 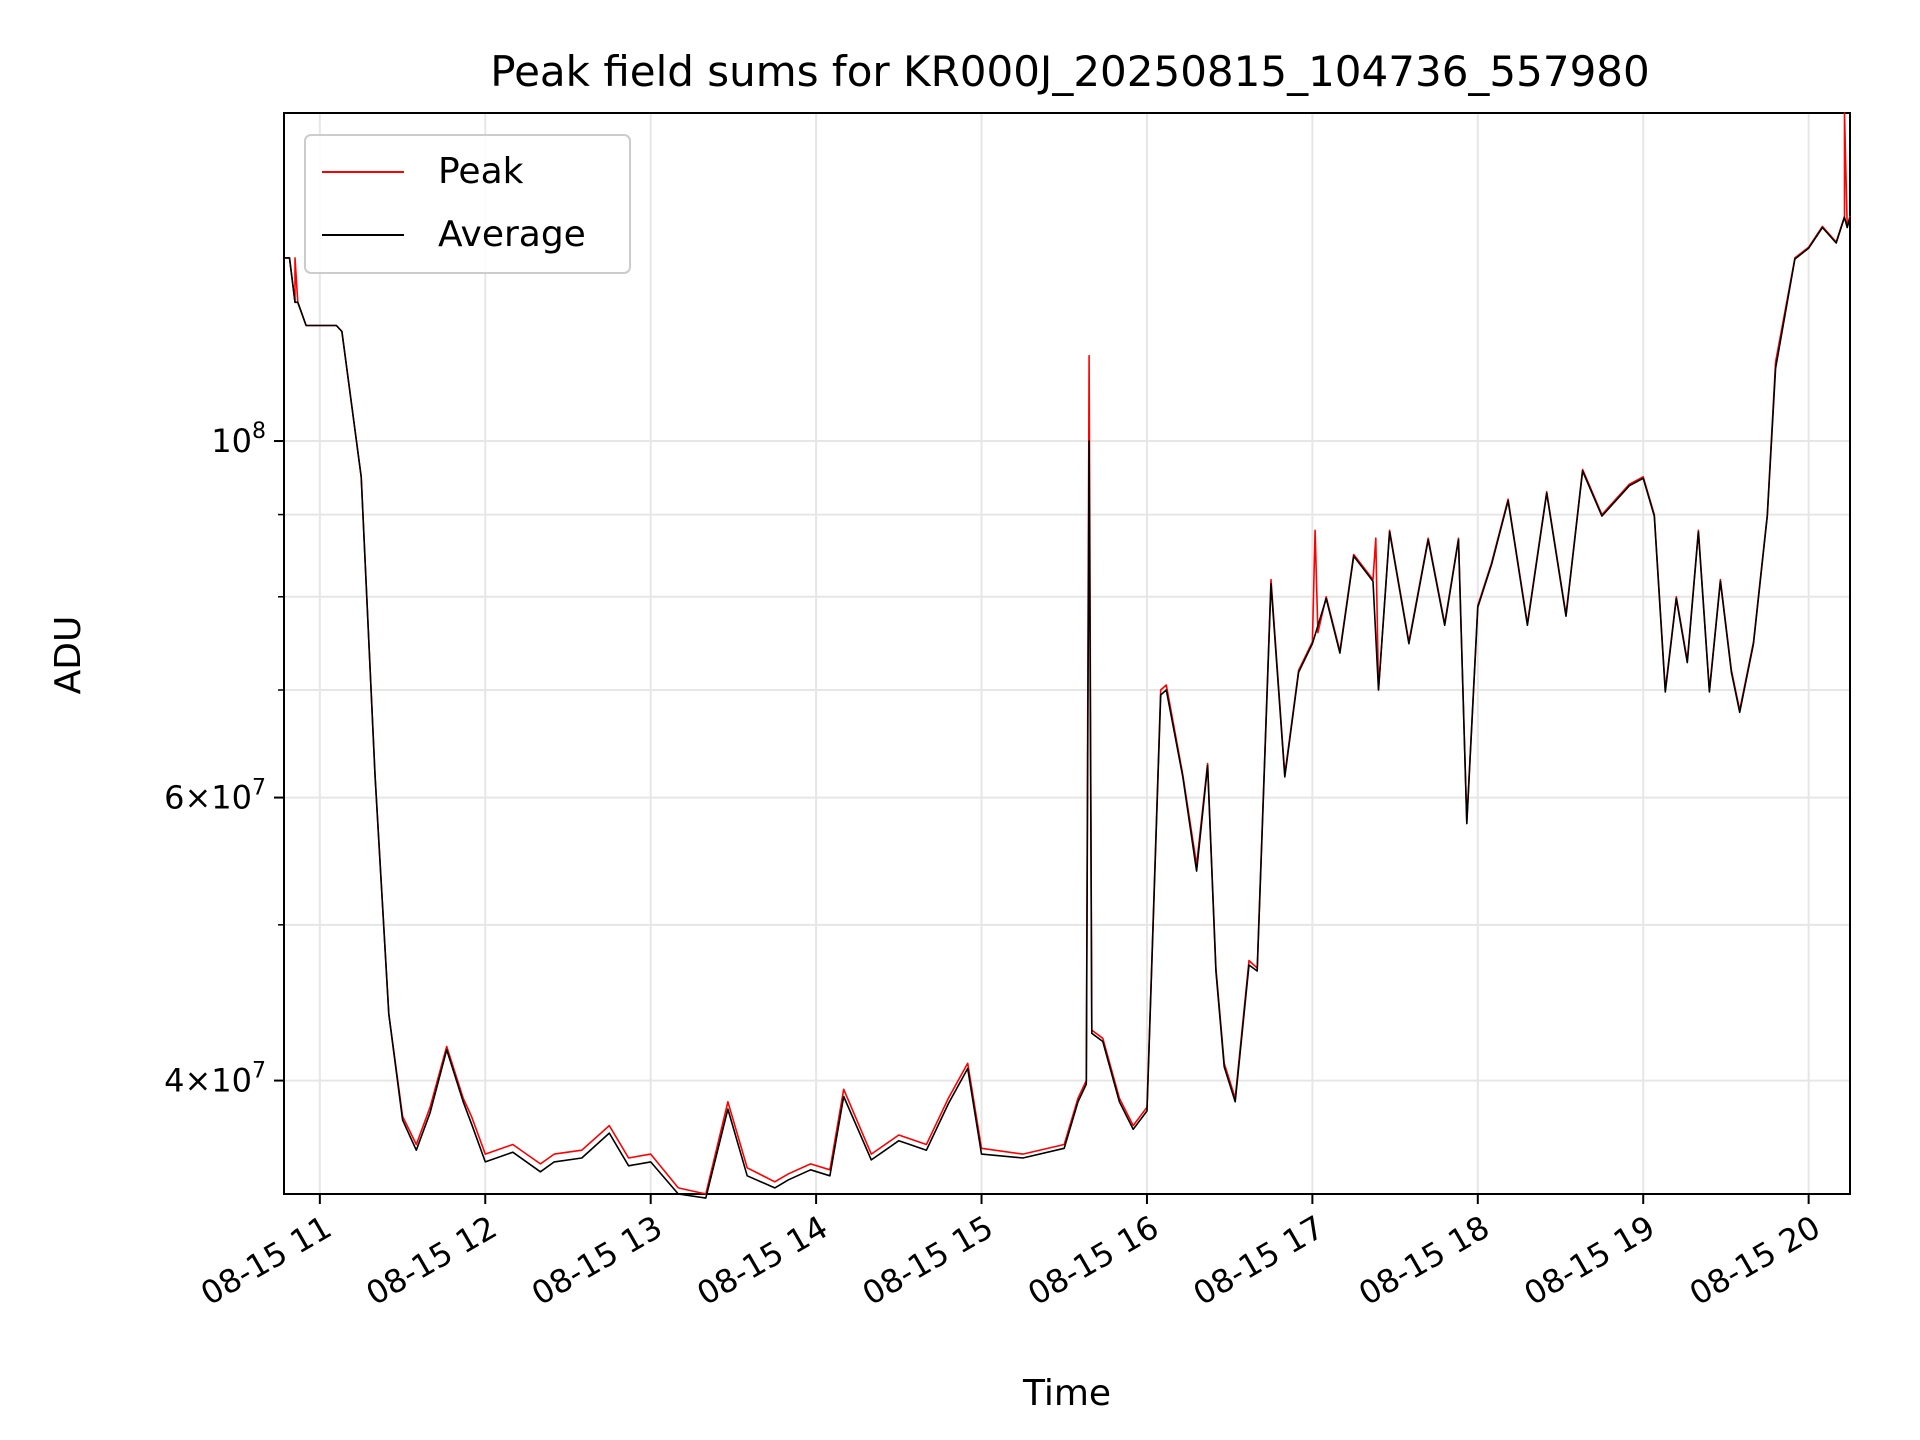 I want to click on y-tick-label: 108, so click(x=238, y=439).